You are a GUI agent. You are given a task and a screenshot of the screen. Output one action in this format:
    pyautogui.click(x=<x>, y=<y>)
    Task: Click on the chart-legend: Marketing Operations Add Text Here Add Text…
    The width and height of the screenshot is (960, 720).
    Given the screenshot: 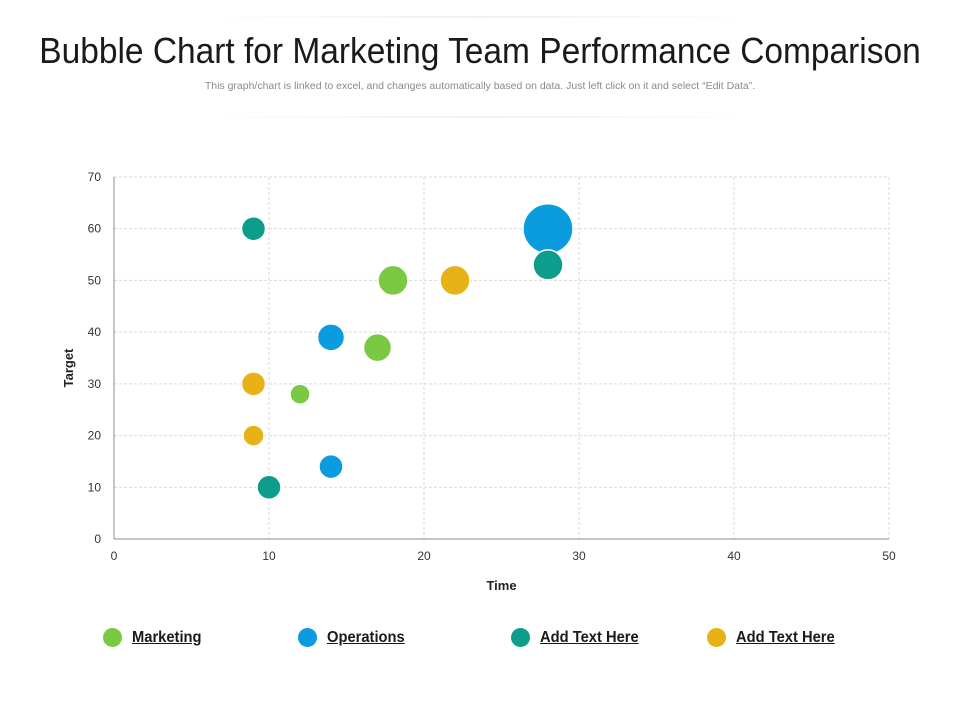 What is the action you would take?
    pyautogui.click(x=480, y=640)
    